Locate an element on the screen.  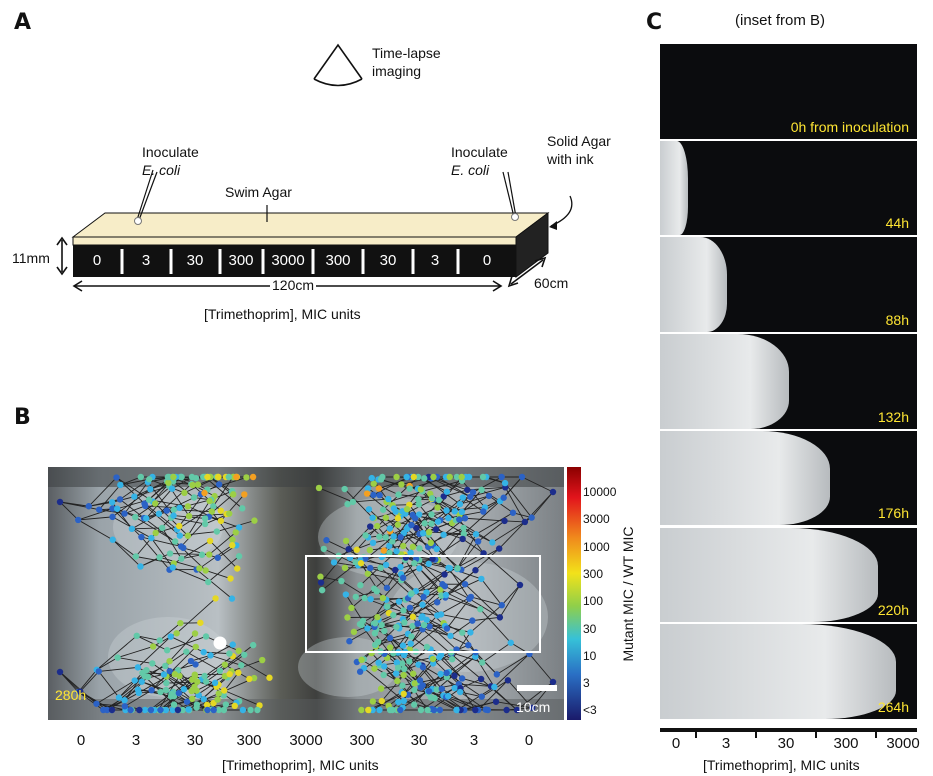
inoculate-left-word: Inoculate is located at coordinates (170, 152).